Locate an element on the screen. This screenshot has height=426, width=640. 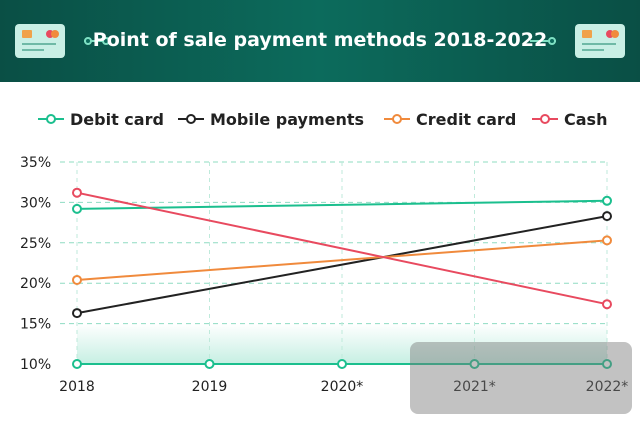
legend-credit-card: Credit card is located at coordinates (450, 119).